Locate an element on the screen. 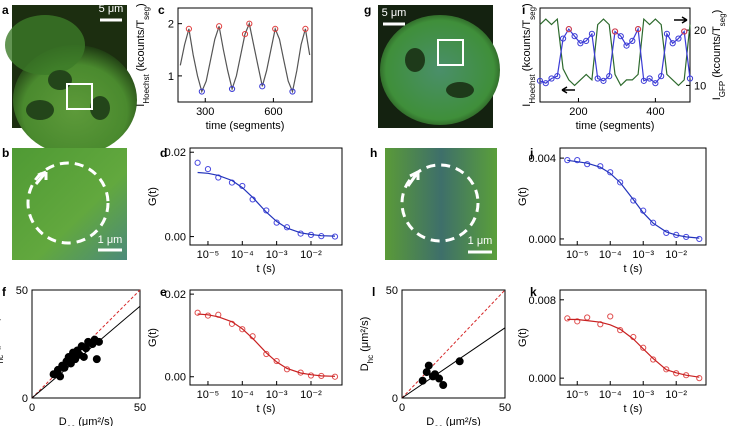  axis-label-part: Hoechst is located at coordinates (532, 89).